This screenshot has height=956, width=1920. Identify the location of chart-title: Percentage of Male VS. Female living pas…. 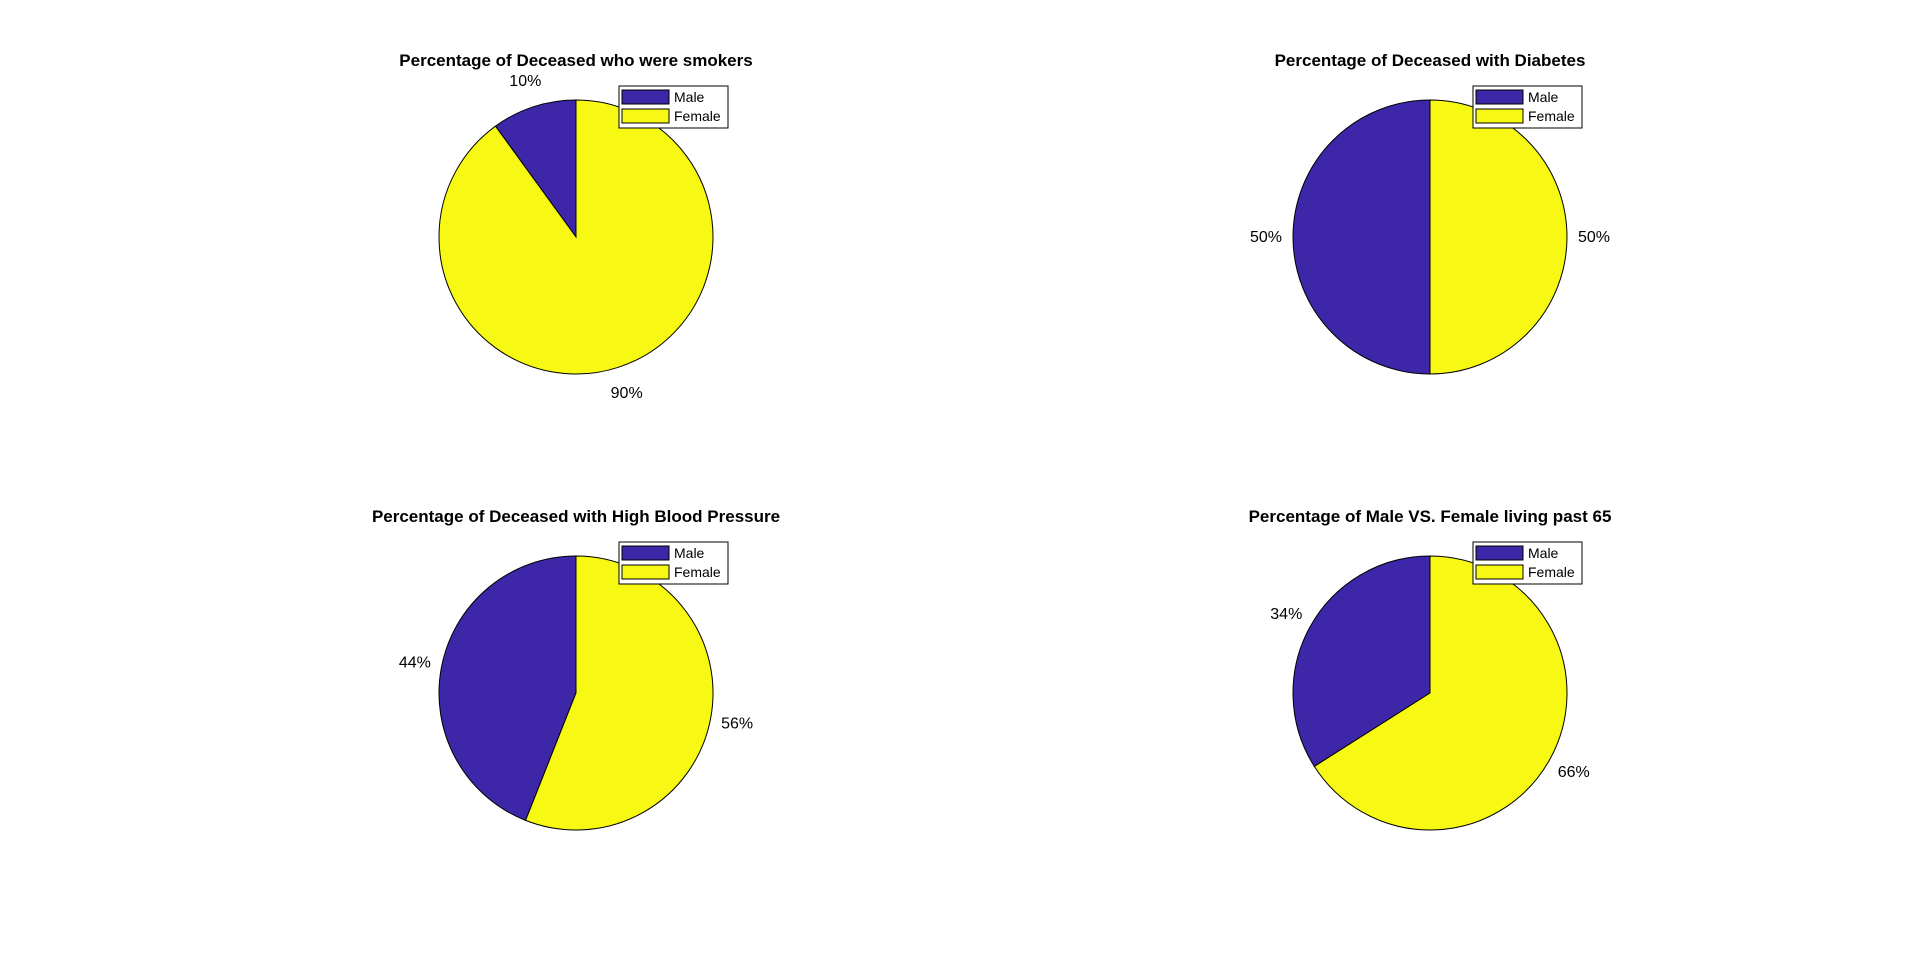
(1430, 516).